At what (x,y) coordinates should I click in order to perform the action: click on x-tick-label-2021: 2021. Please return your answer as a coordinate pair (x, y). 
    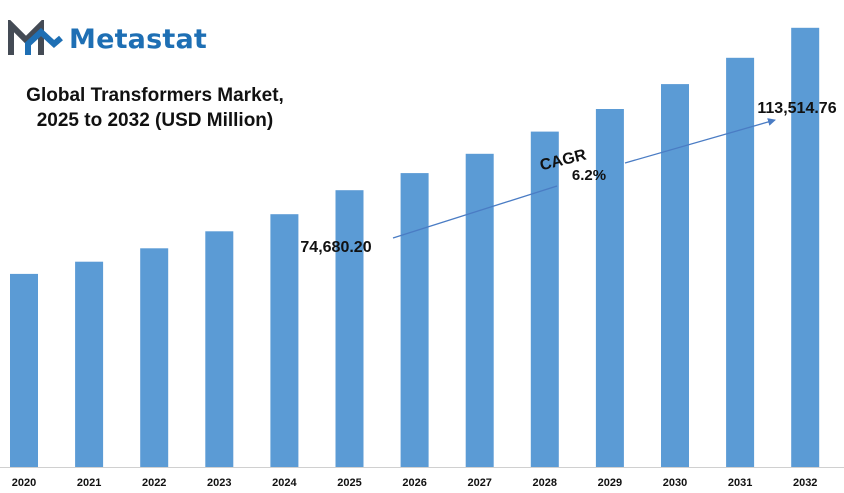
    Looking at the image, I should click on (89, 483).